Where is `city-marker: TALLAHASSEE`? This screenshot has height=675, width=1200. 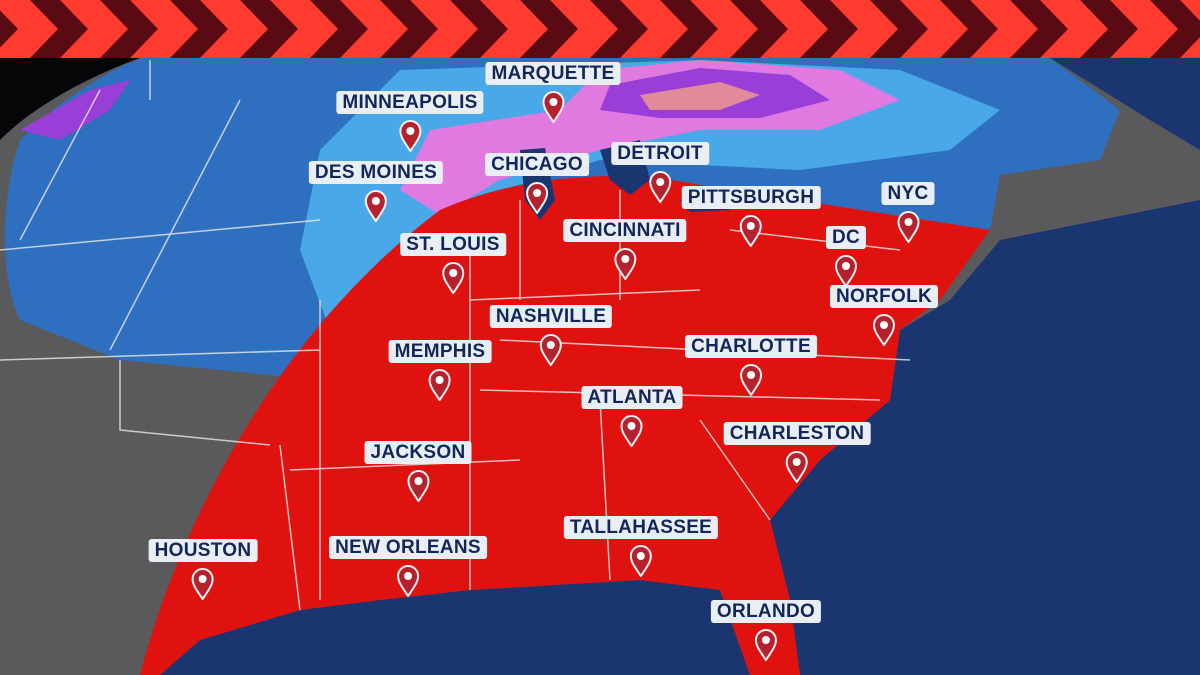
city-marker: TALLAHASSEE is located at coordinates (641, 546).